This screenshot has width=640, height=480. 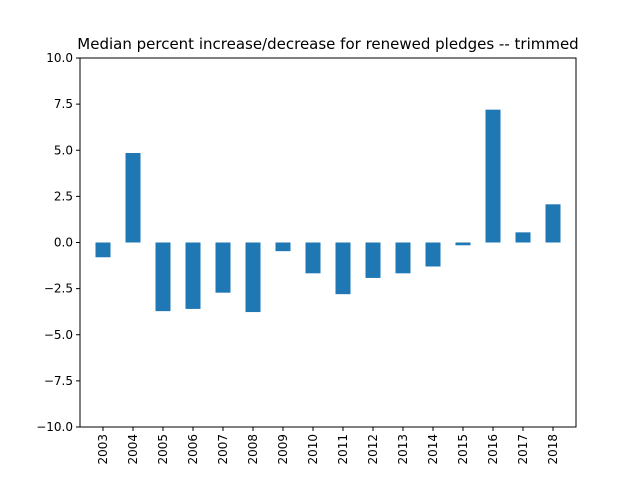 What do you see at coordinates (313, 258) in the screenshot?
I see `bar-2010` at bounding box center [313, 258].